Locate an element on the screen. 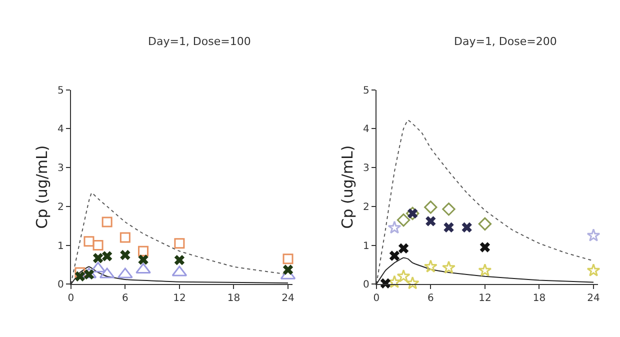 Image resolution: width=620 pixels, height=337 pixels. line-series is located at coordinates (485, 270).